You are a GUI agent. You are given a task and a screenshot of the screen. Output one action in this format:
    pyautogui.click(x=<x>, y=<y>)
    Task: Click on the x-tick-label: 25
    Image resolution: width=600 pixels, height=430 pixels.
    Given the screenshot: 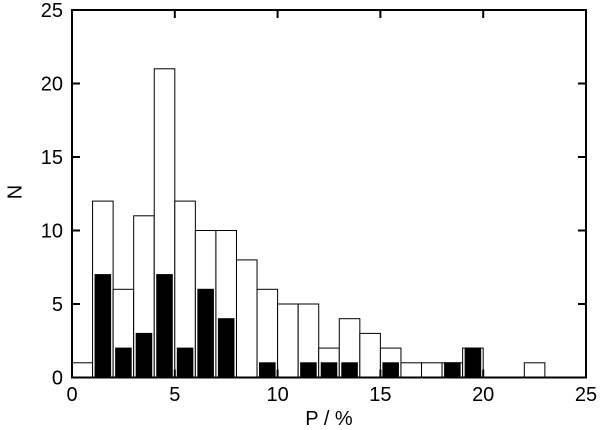 What is the action you would take?
    pyautogui.click(x=586, y=395)
    